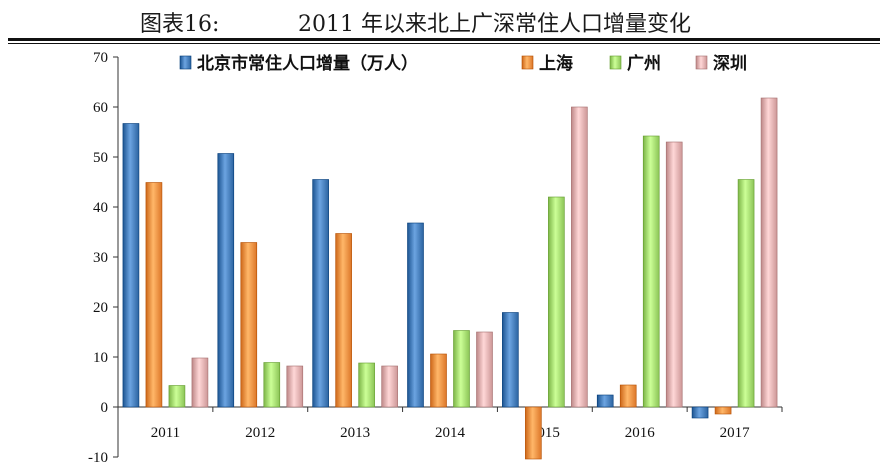  Describe the element at coordinates (444, 39) in the screenshot. I see `header-rule-thick` at that location.